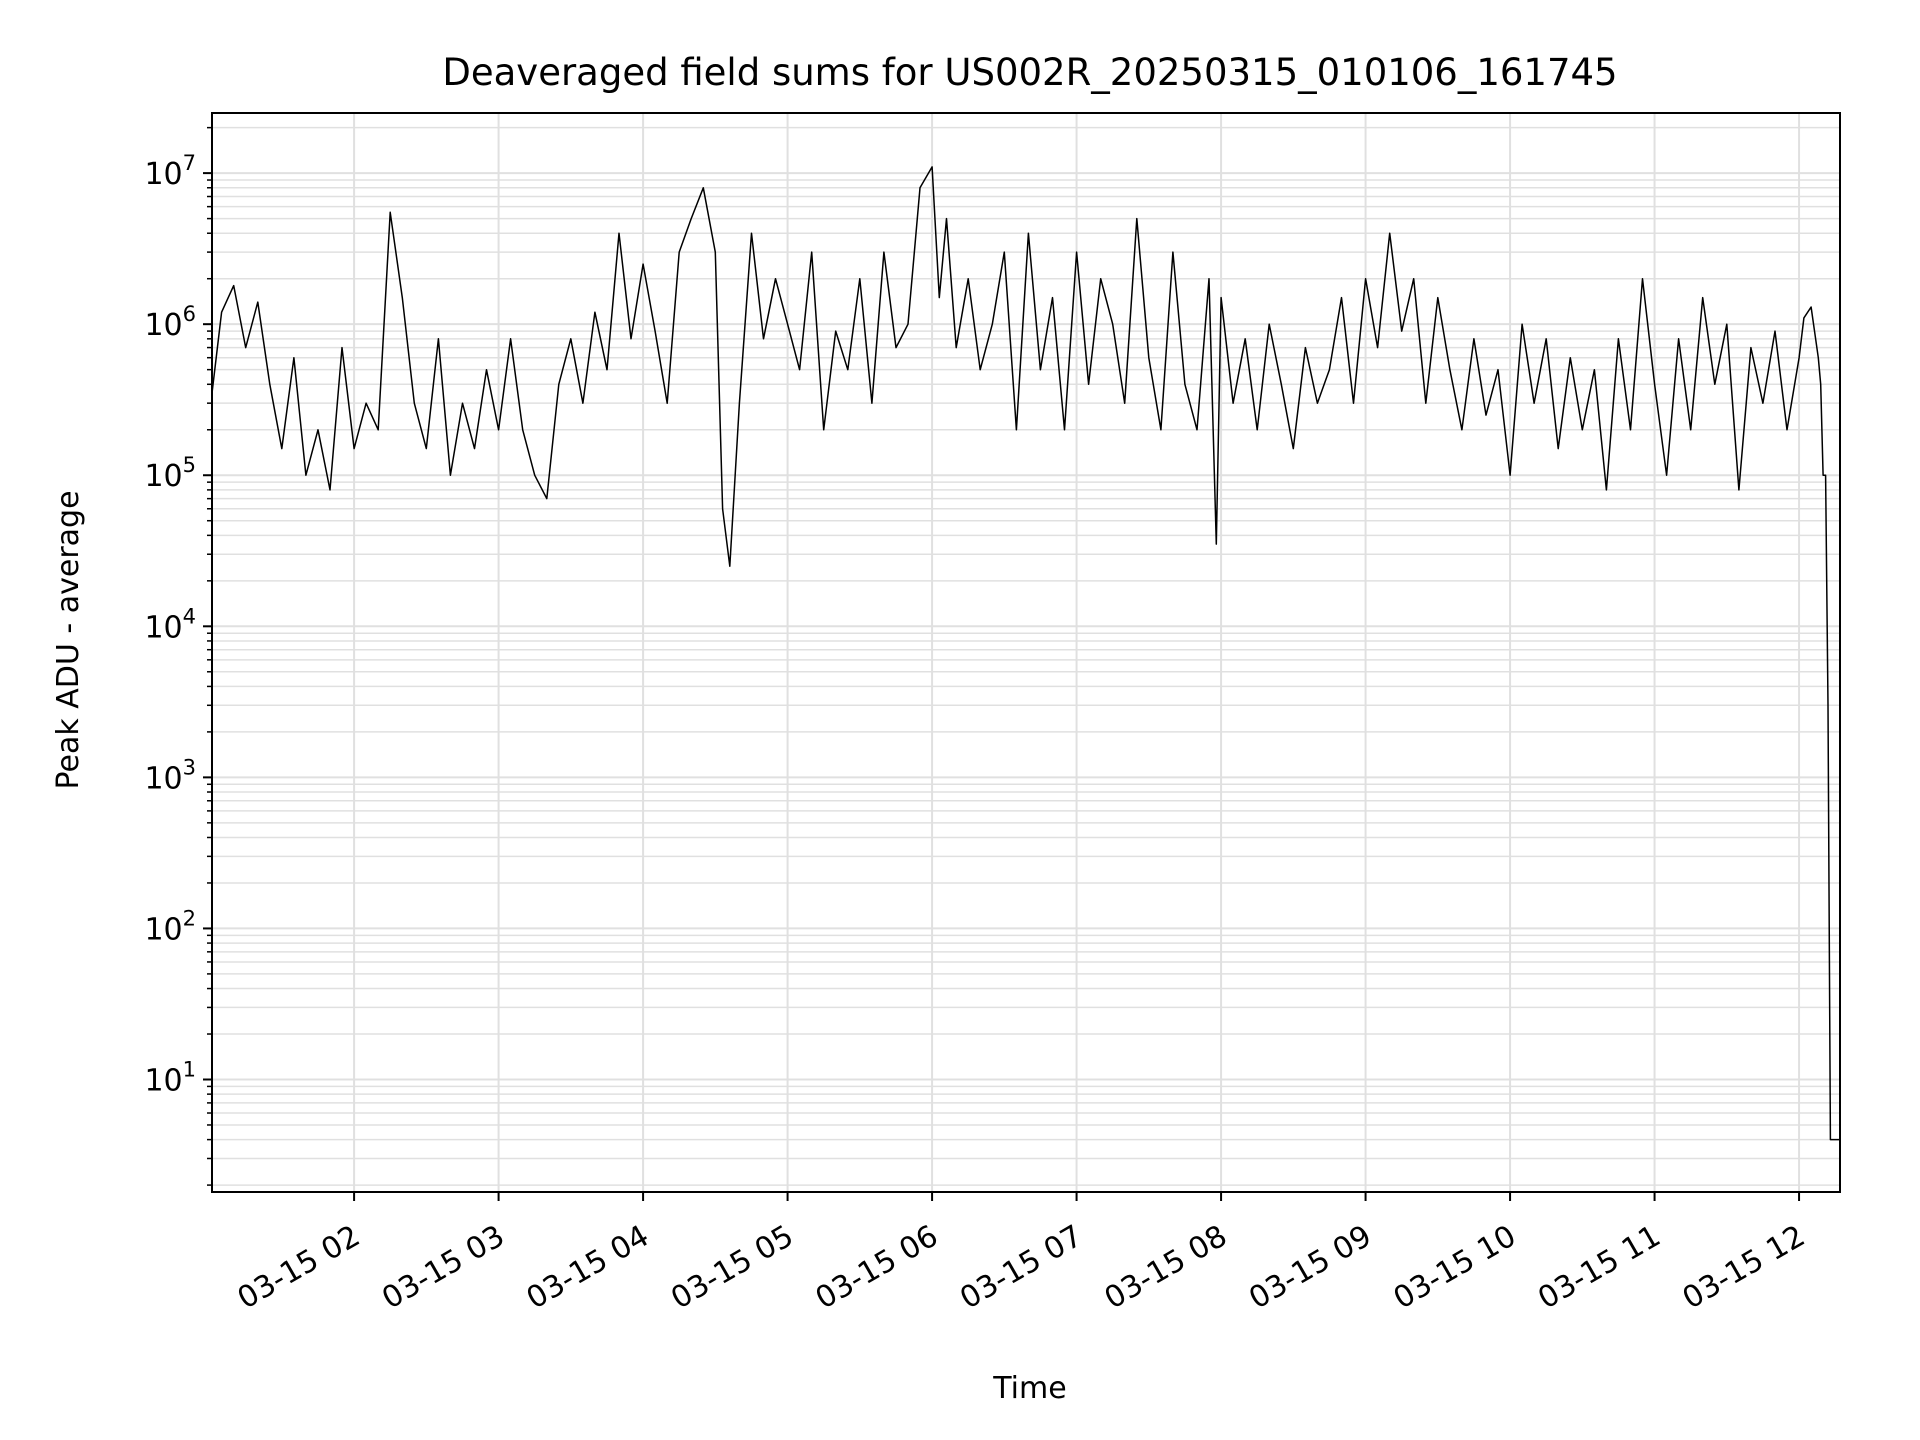  What do you see at coordinates (170, 322) in the screenshot?
I see `y-tick-label: 10⁶` at bounding box center [170, 322].